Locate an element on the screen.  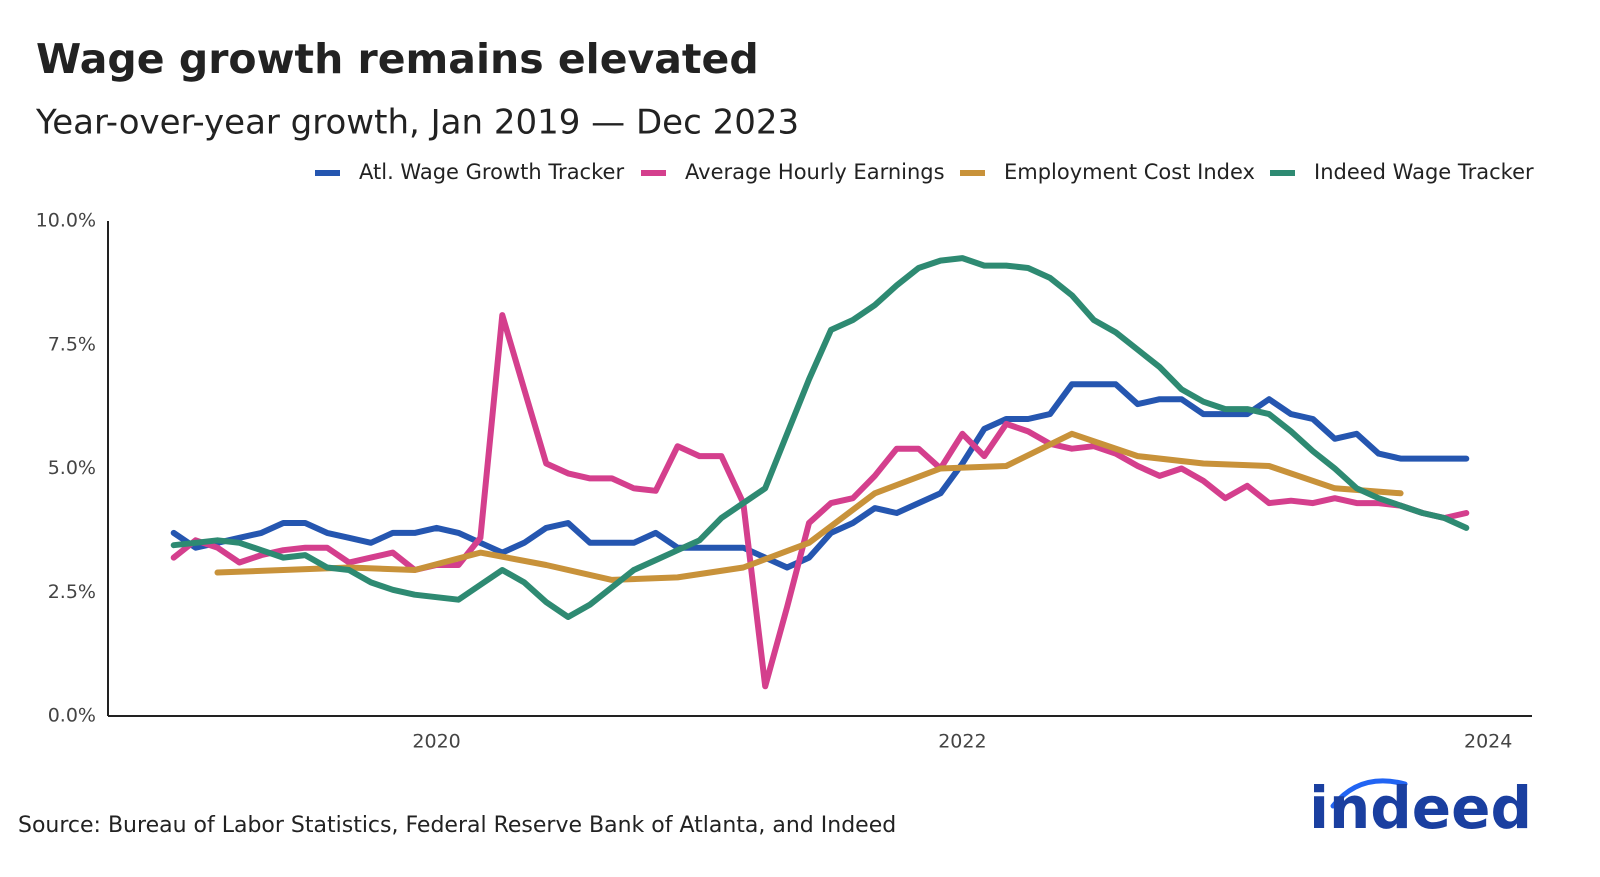
series-line is located at coordinates (809, 506).